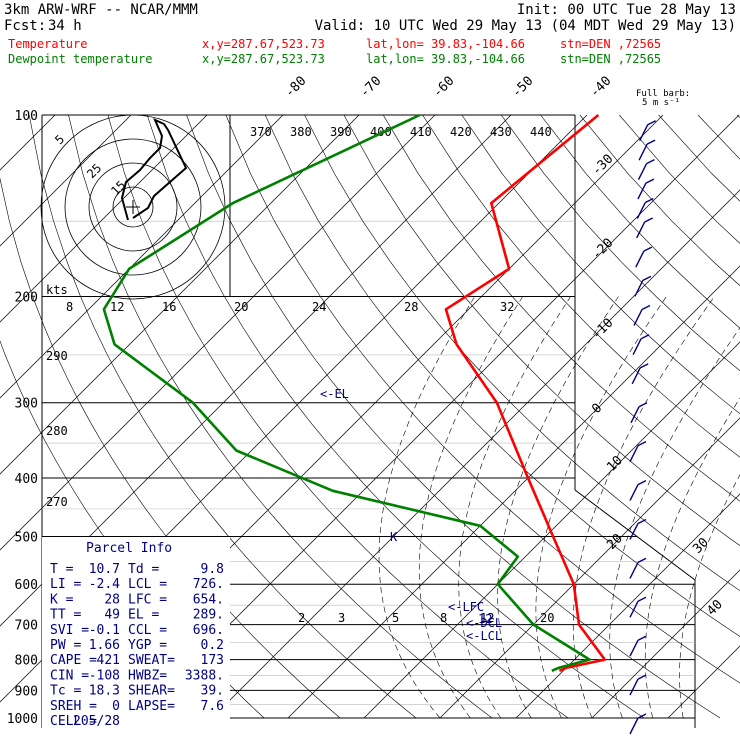 This screenshot has height=740, width=740. Describe the element at coordinates (147, 645) in the screenshot. I see `parcel-row-label: YGP =` at that location.